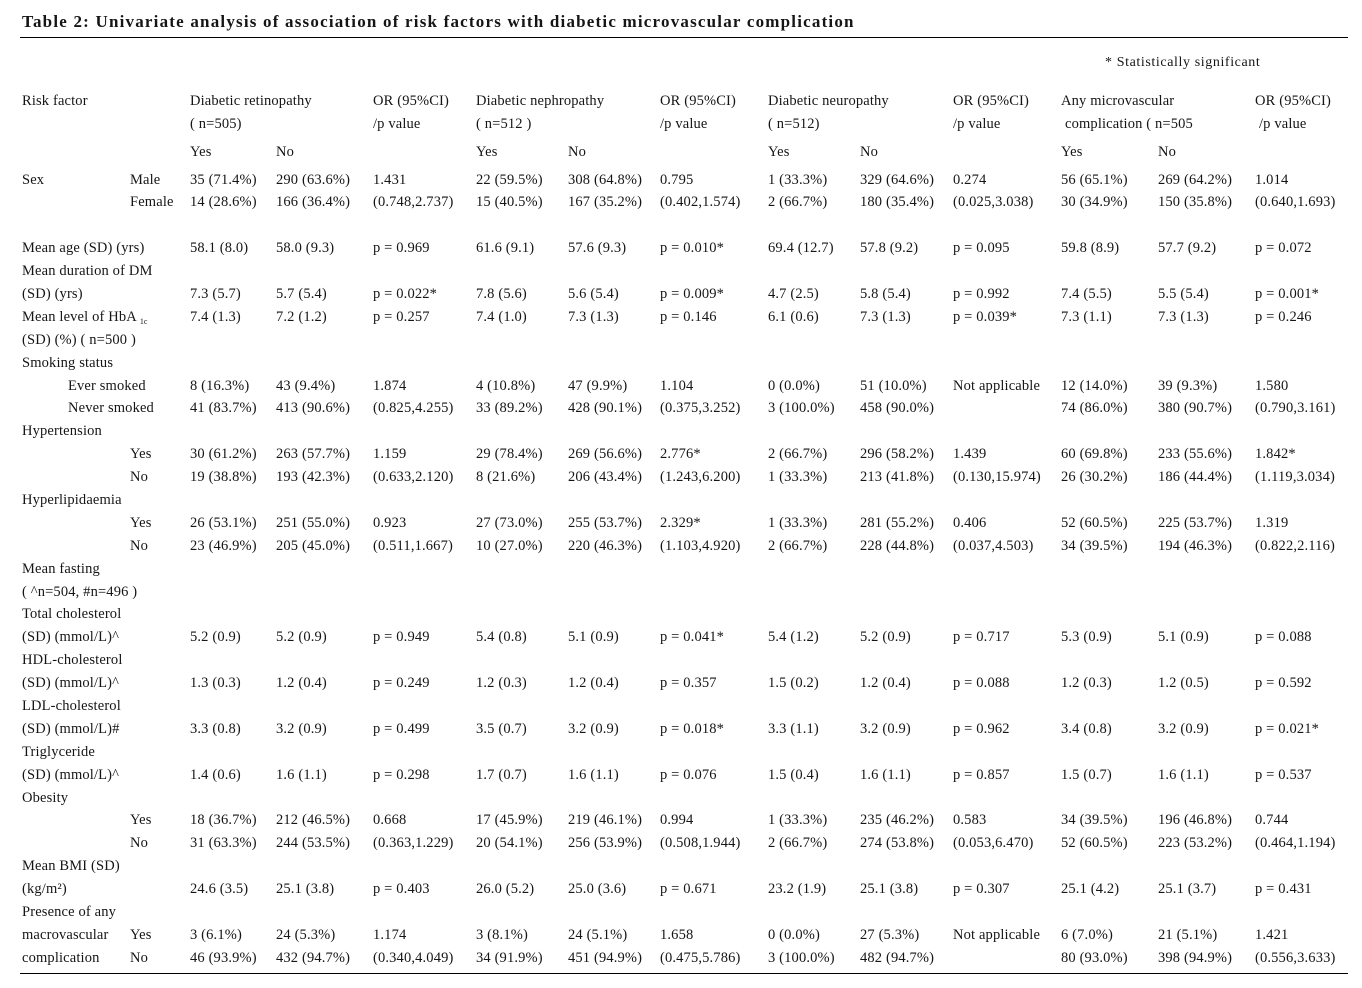 The height and width of the screenshot is (988, 1362). I want to click on risk-factor-label: Mean BMI (SD), so click(71, 866).